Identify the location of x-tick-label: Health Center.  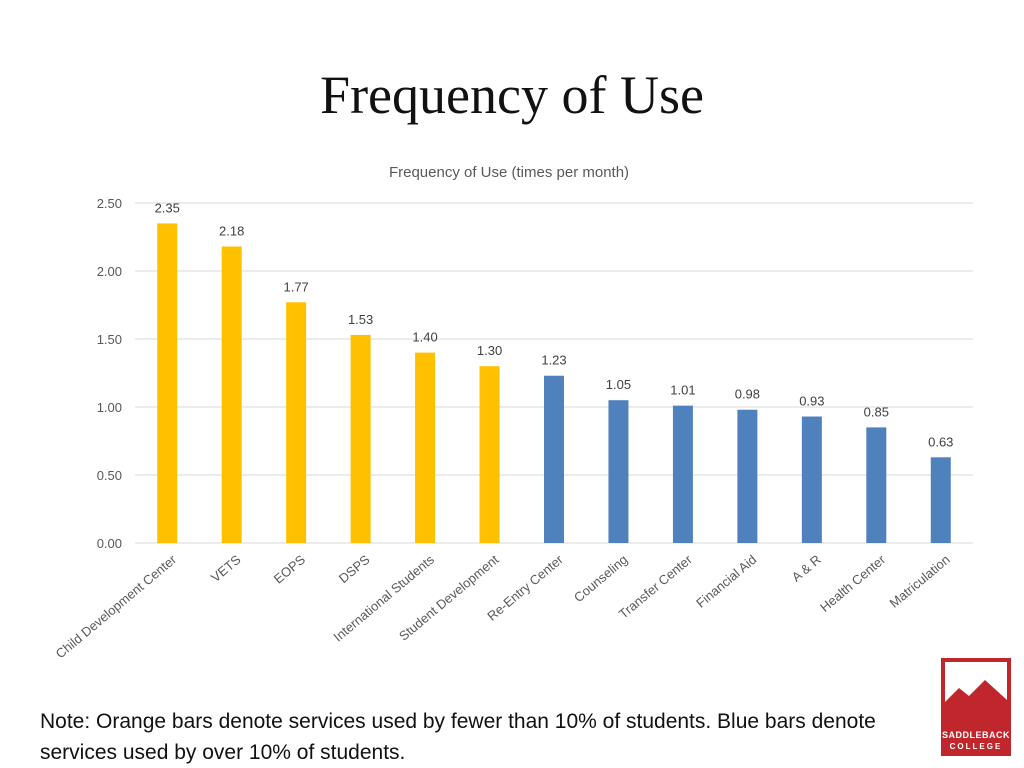
(853, 582).